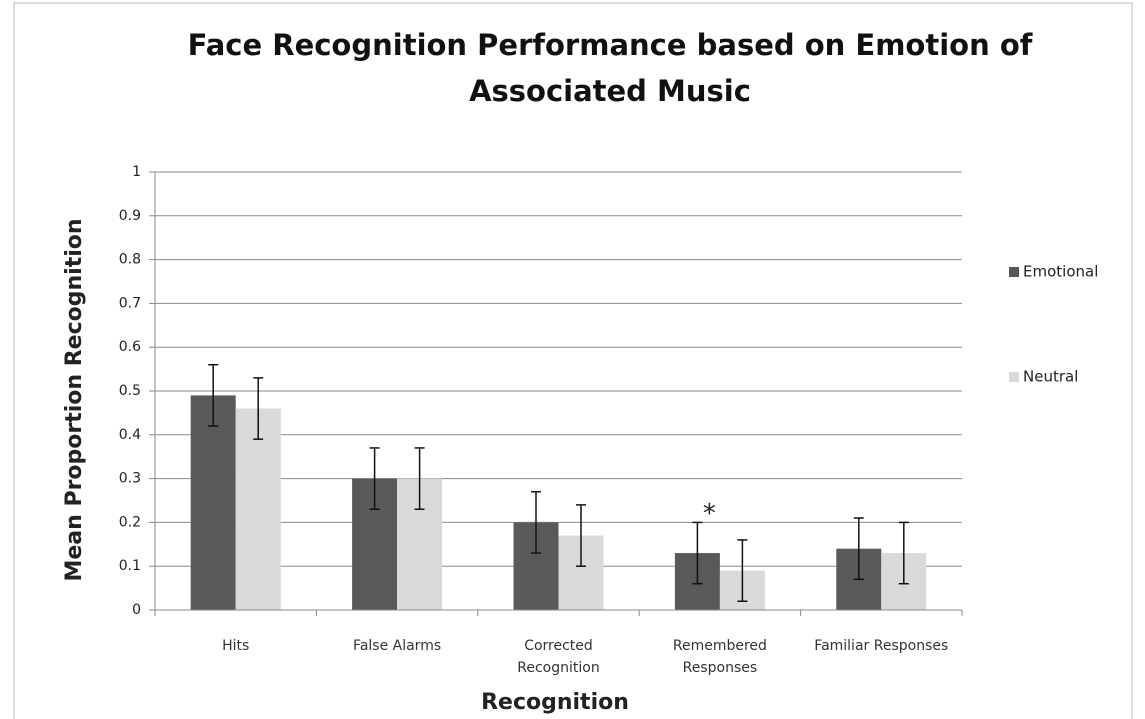 The width and height of the screenshot is (1145, 719). Describe the element at coordinates (719, 657) in the screenshot. I see `x-tick-label: Remembered Responses` at that location.